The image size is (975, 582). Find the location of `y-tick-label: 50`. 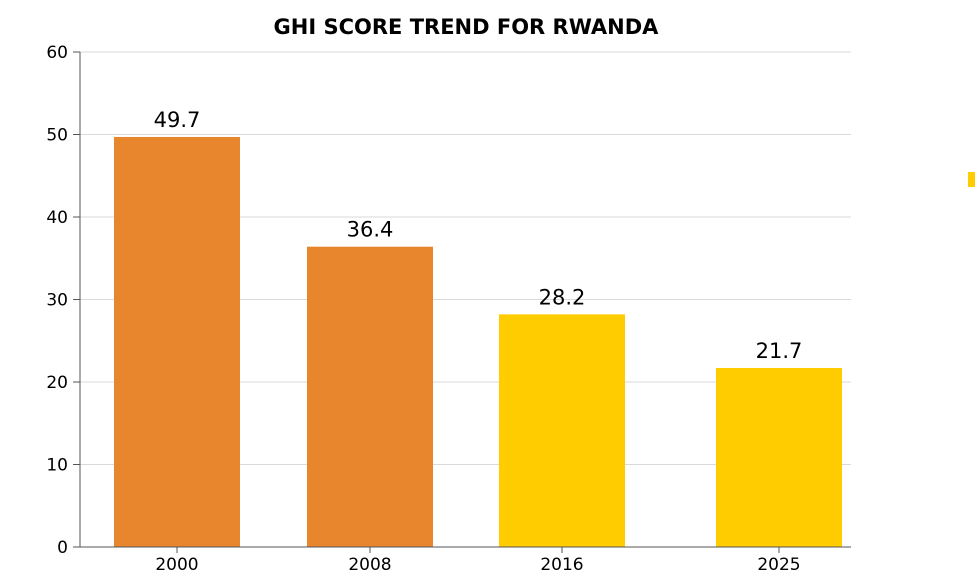

y-tick-label: 50 is located at coordinates (57, 136).